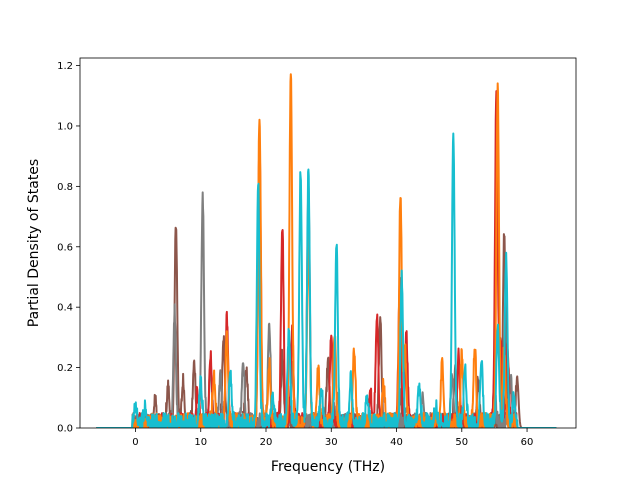  What do you see at coordinates (527, 442) in the screenshot?
I see `x-tick-label: 60` at bounding box center [527, 442].